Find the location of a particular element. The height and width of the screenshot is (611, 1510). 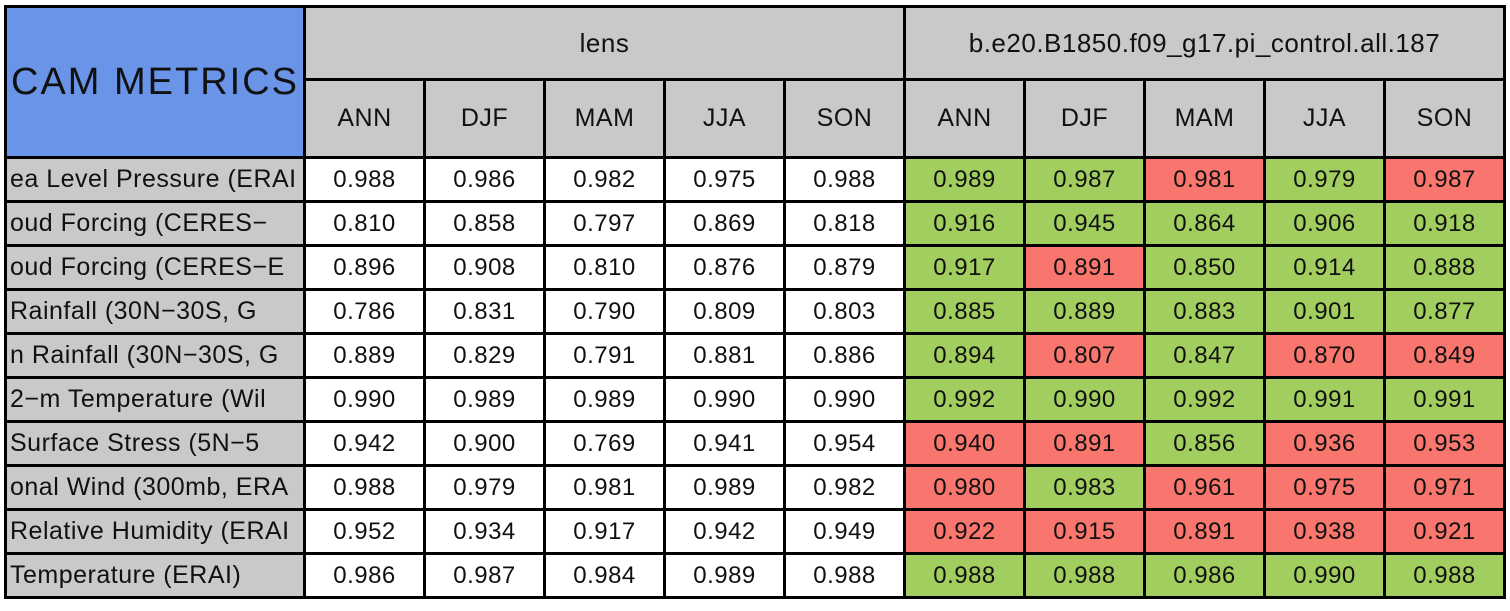

lens-value-cell: 0.954 is located at coordinates (844, 443).